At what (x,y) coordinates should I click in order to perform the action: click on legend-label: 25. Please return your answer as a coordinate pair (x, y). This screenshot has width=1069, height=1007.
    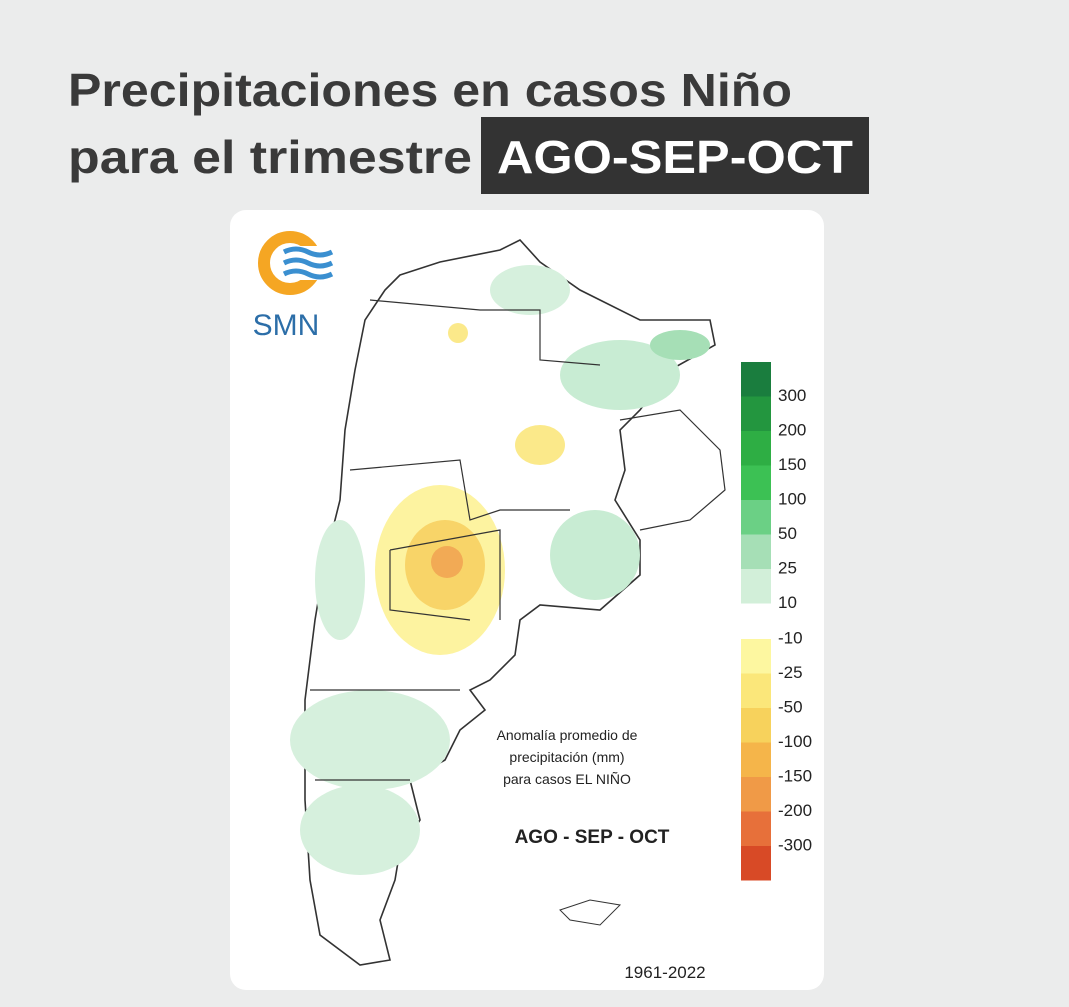
    Looking at the image, I should click on (787, 567).